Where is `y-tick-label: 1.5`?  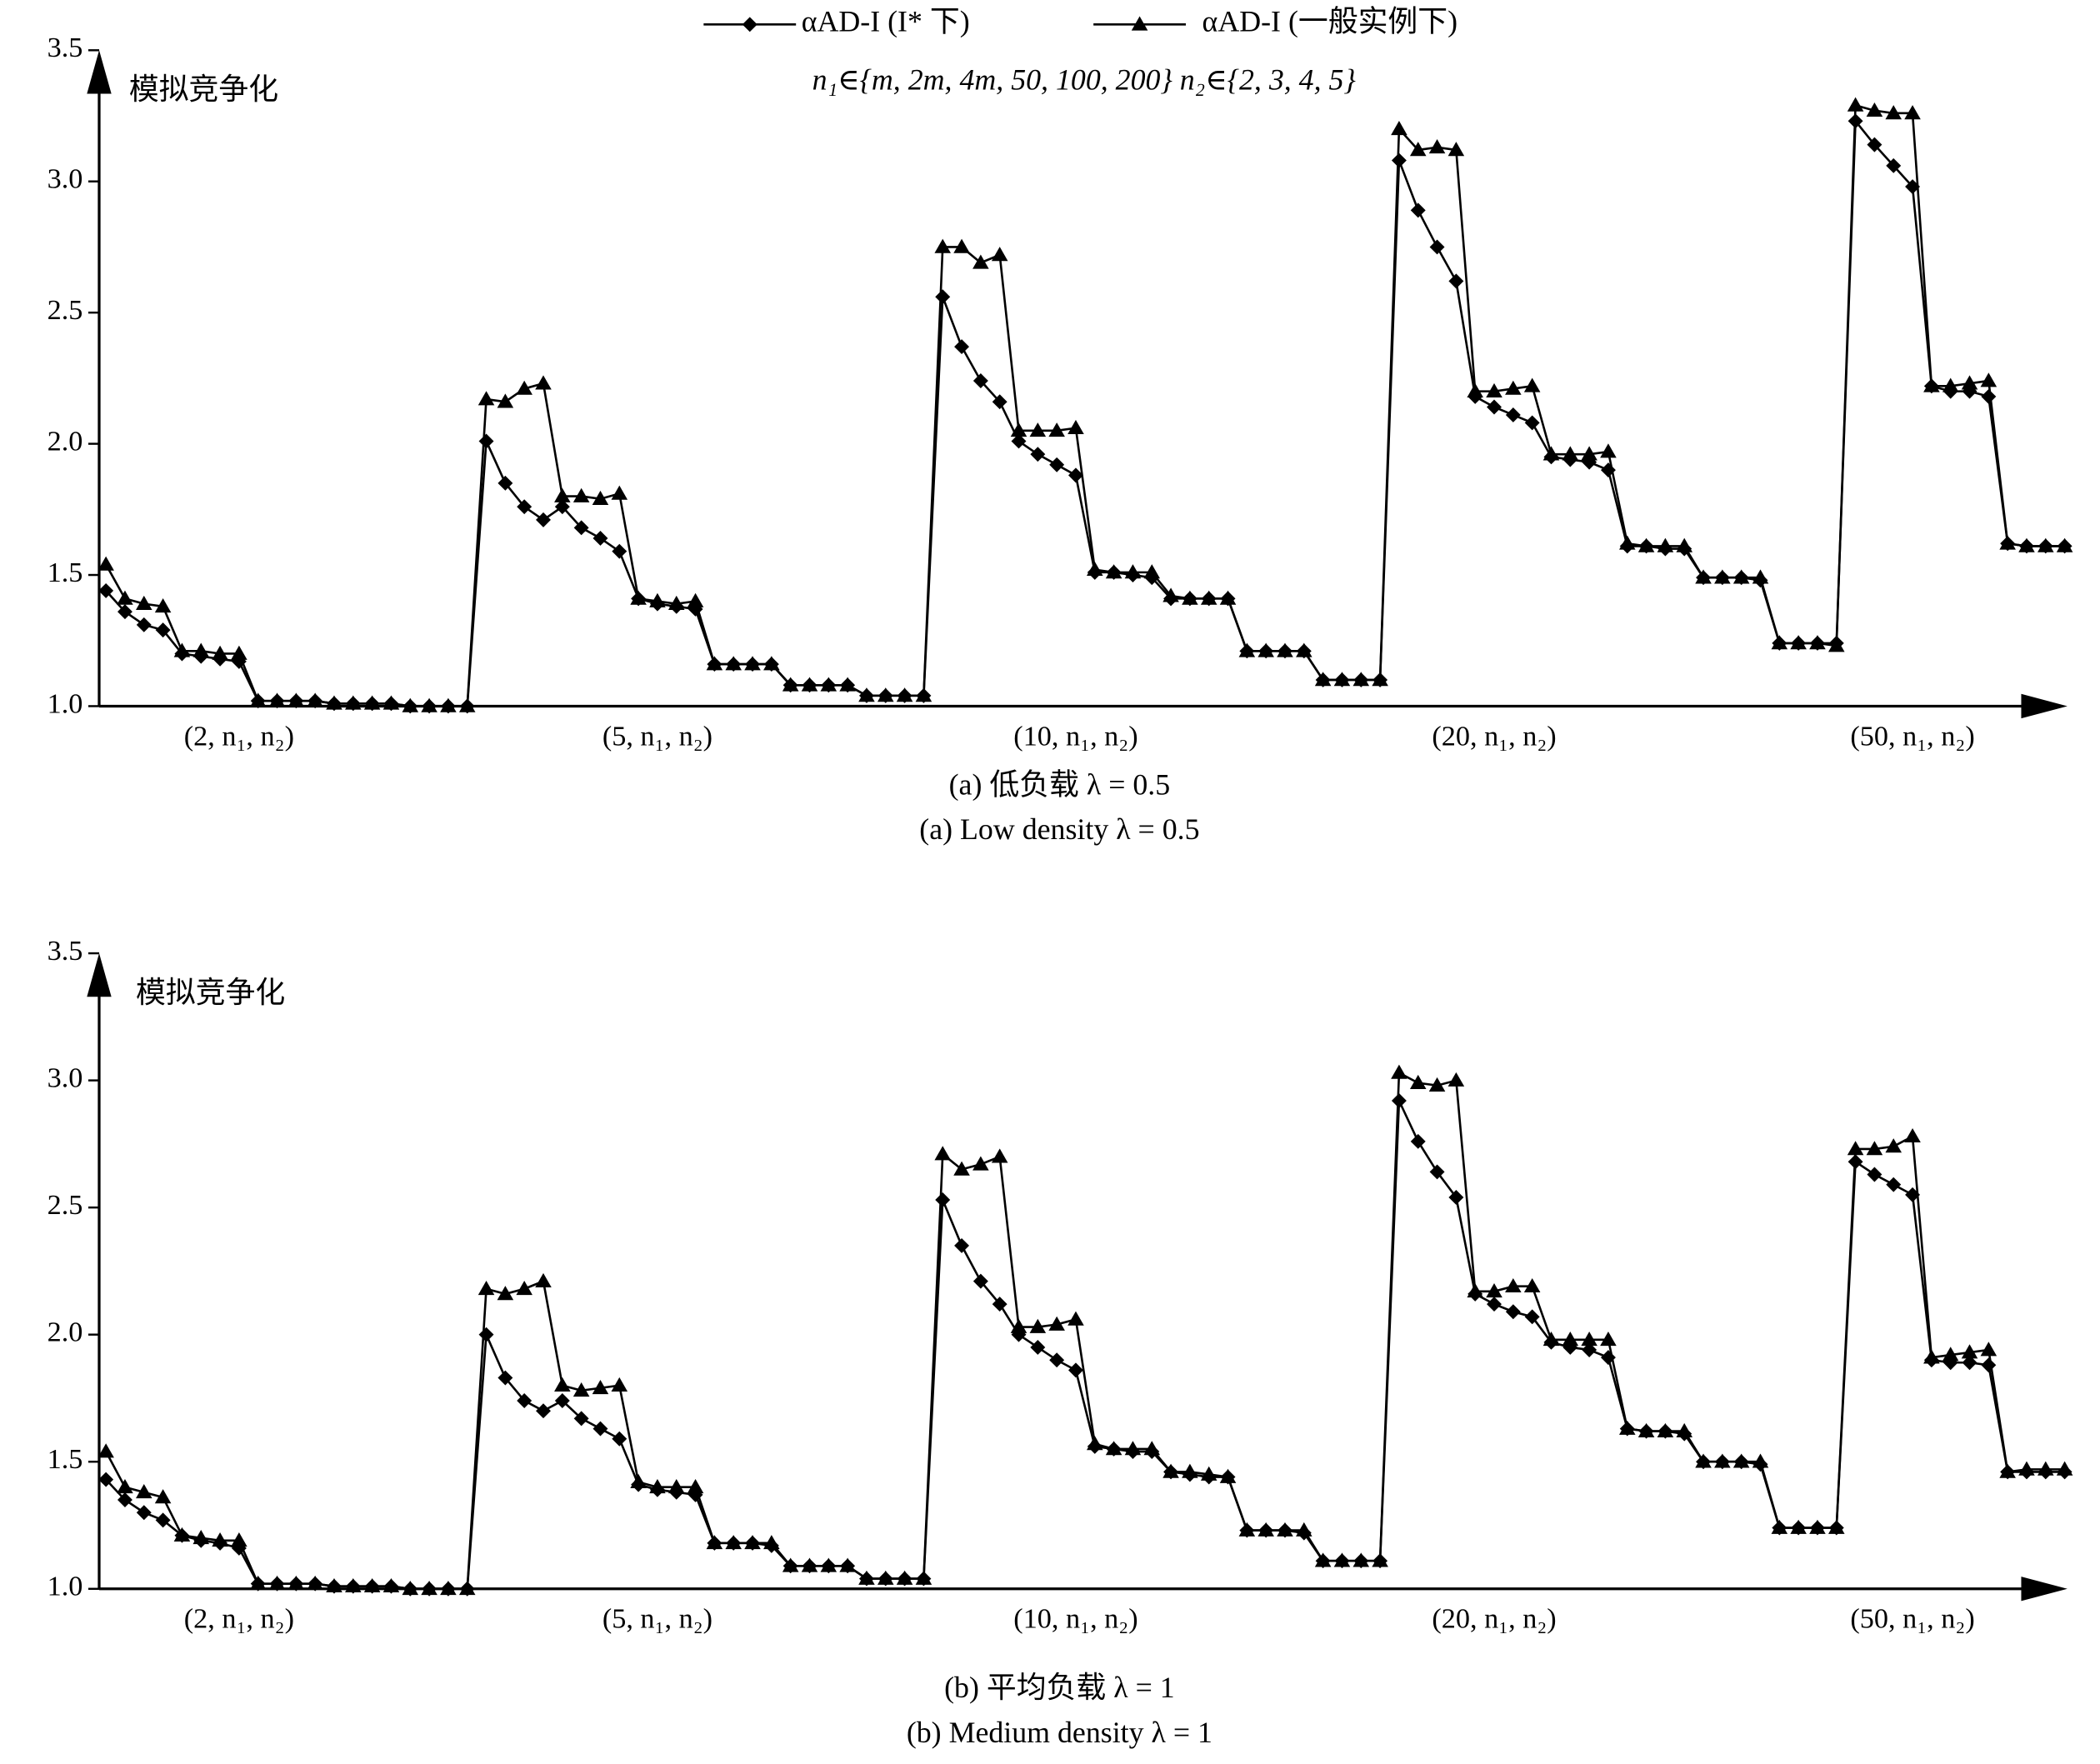 y-tick-label: 1.5 is located at coordinates (65, 572).